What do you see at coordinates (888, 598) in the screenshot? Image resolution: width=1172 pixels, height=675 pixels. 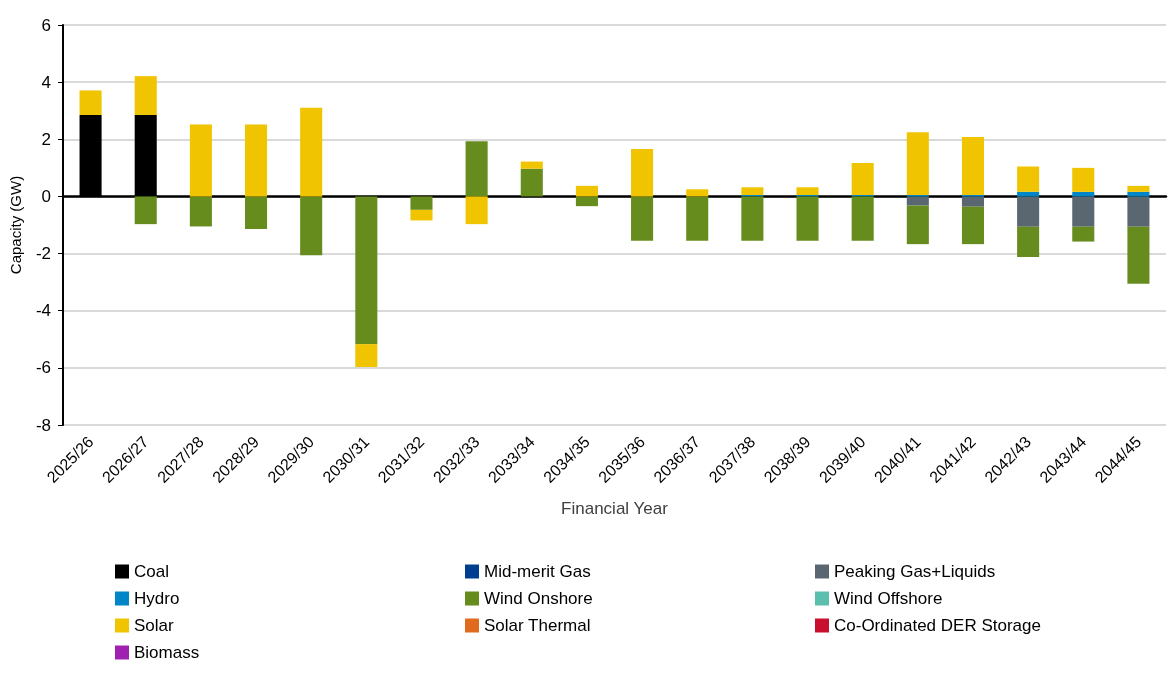 I see `legend-label: Wind Offshore` at bounding box center [888, 598].